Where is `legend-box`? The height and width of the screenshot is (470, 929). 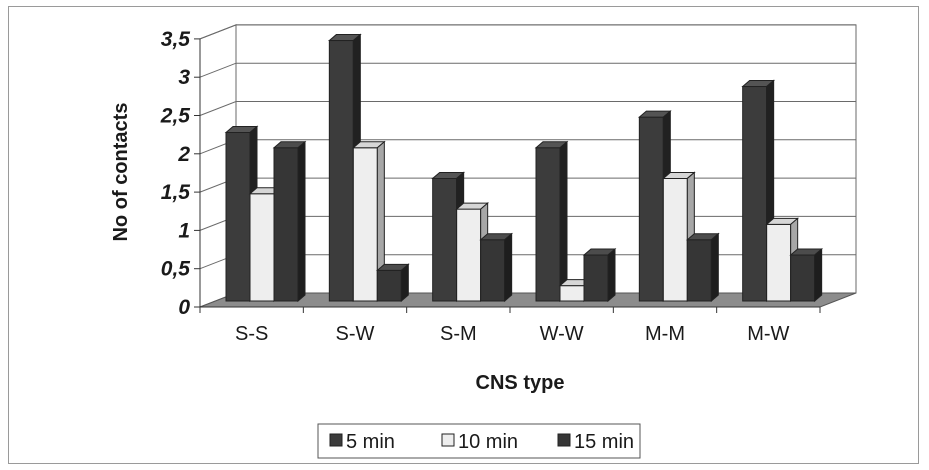 legend-box is located at coordinates (479, 441).